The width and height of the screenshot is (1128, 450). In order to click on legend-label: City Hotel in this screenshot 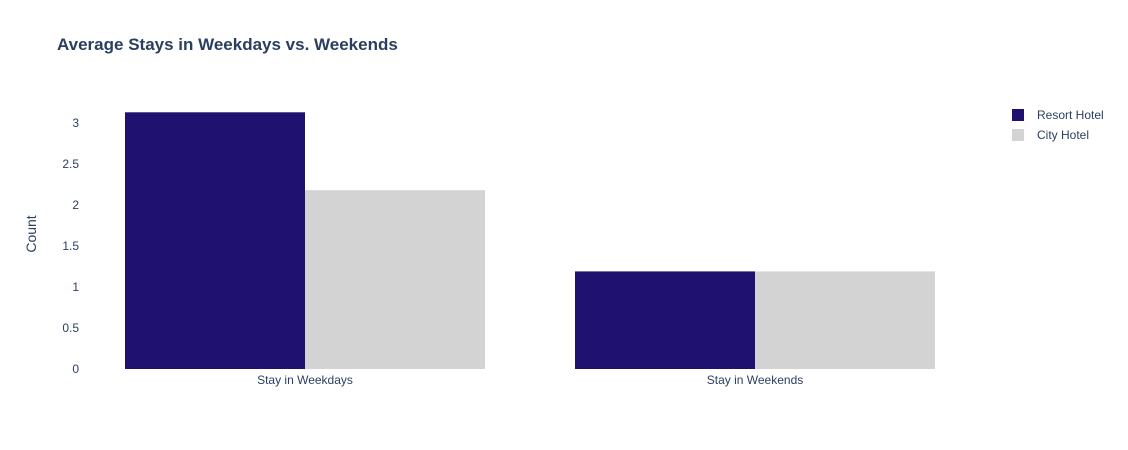, I will do `click(1063, 135)`.